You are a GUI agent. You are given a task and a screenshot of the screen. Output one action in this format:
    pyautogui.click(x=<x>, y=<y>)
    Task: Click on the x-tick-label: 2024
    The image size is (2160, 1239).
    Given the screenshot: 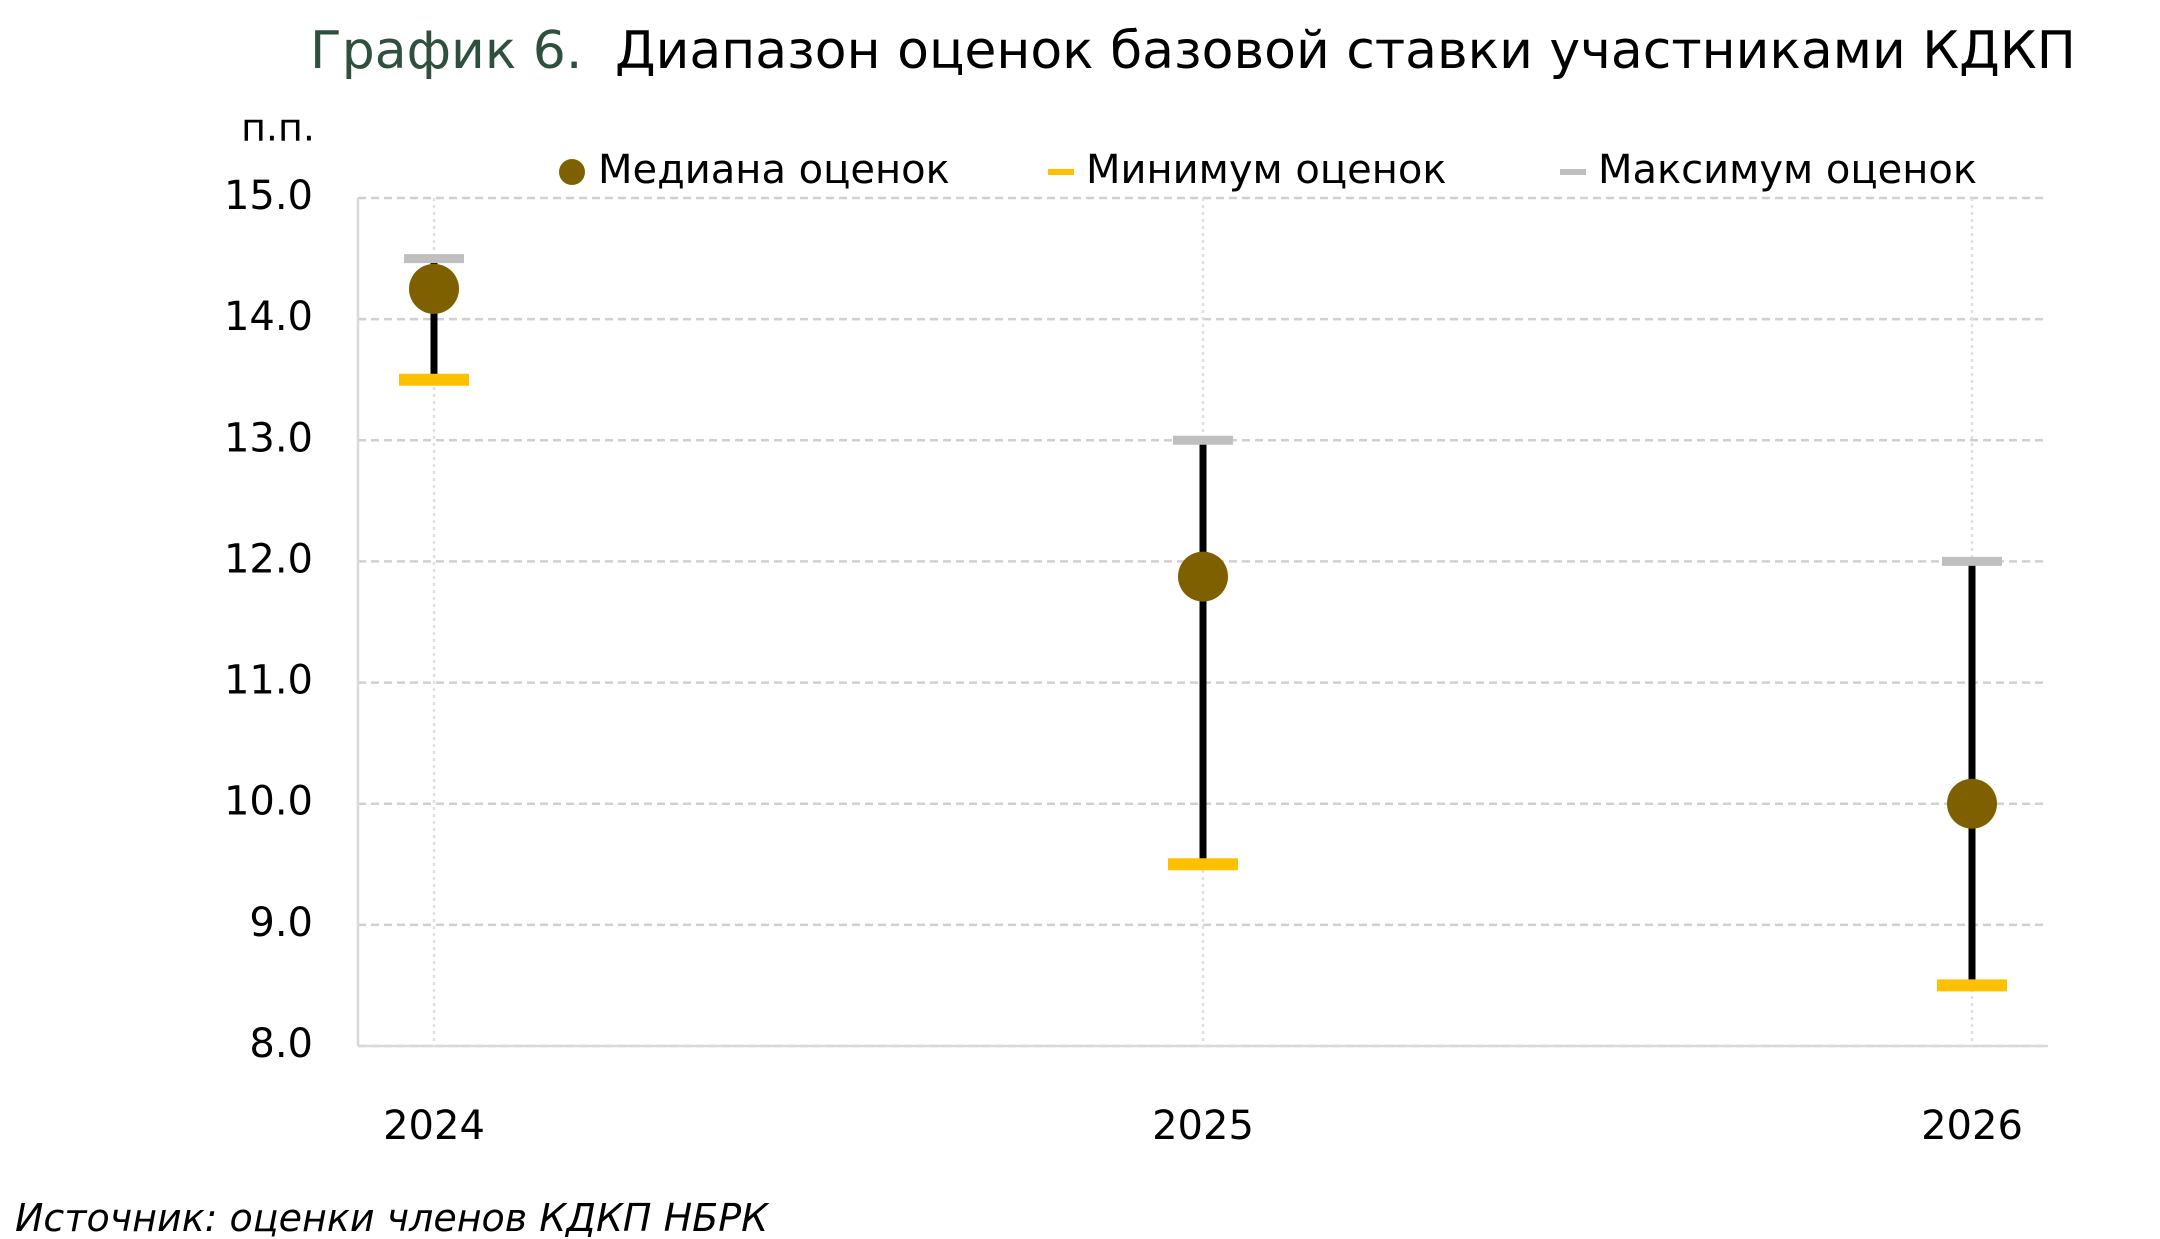 What is the action you would take?
    pyautogui.click(x=434, y=1126)
    